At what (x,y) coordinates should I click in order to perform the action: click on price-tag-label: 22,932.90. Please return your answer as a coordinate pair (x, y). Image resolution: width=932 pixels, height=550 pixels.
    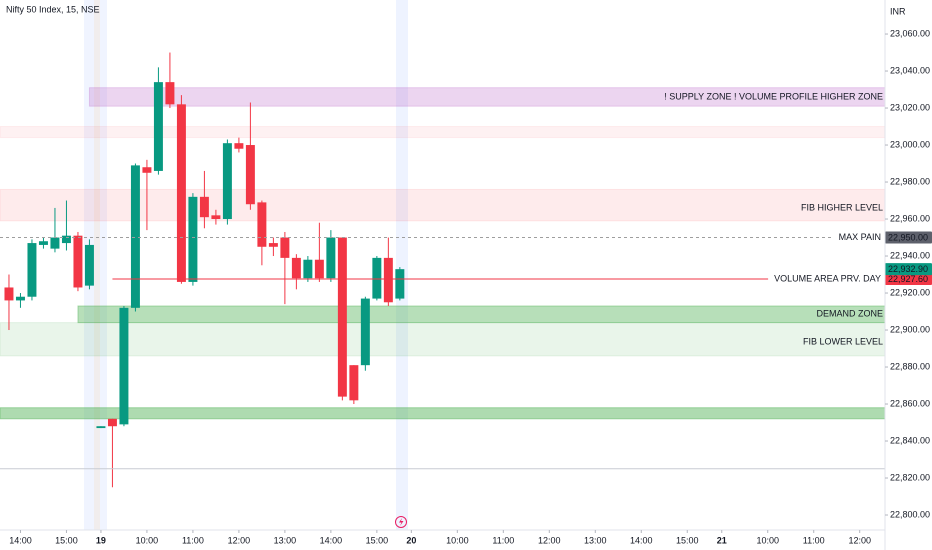
    Looking at the image, I should click on (908, 269).